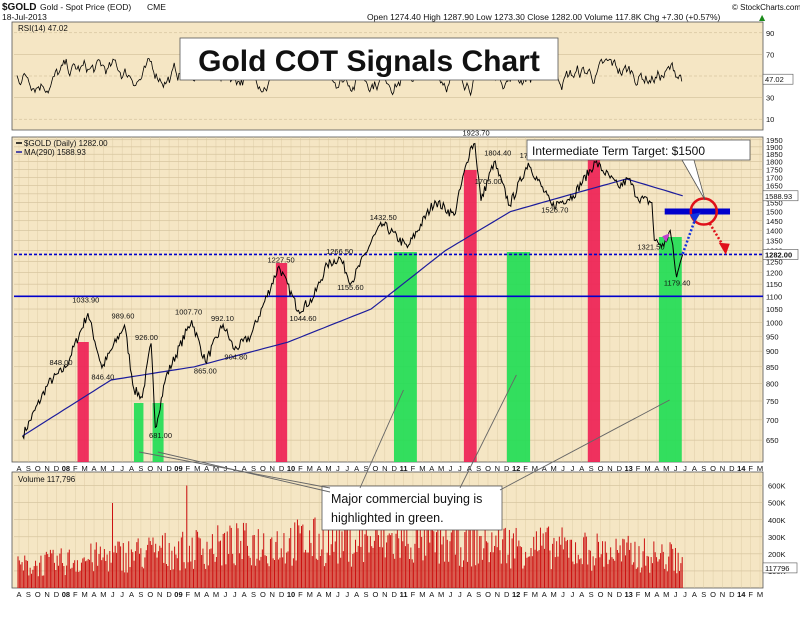 The image size is (800, 617). I want to click on rsi-line, so click(349, 74).